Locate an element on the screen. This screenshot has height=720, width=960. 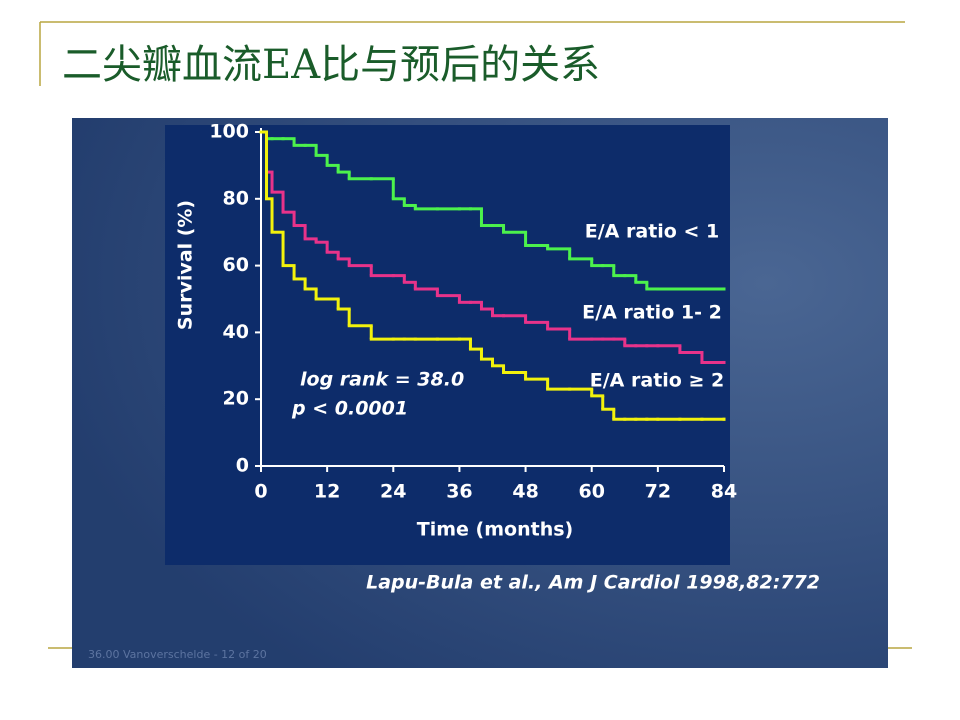
x-tick-label: 72 is located at coordinates (658, 492).